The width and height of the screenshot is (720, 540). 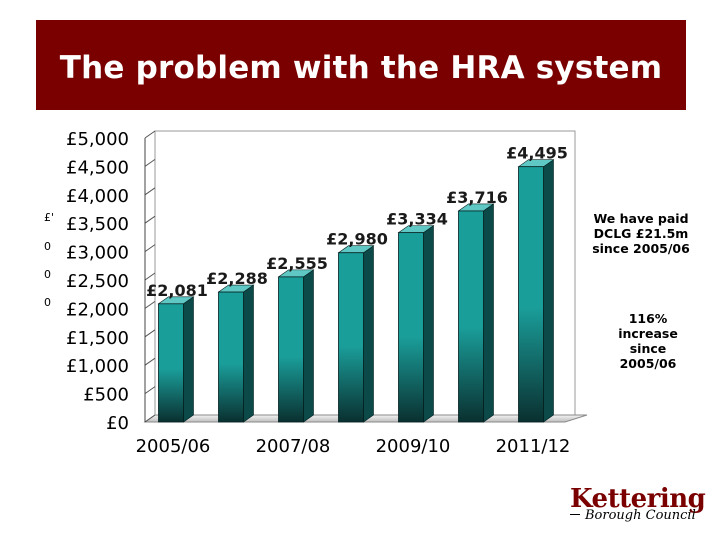 I want to click on stray-mark: £', so click(x=49, y=217).